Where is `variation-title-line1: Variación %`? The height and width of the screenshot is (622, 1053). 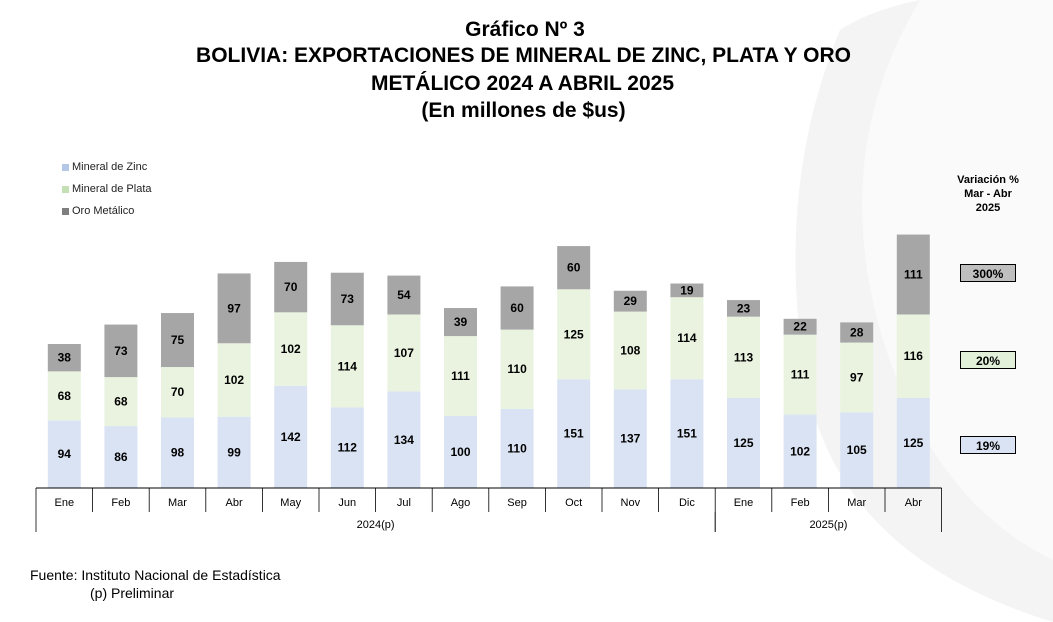 variation-title-line1: Variación % is located at coordinates (988, 180).